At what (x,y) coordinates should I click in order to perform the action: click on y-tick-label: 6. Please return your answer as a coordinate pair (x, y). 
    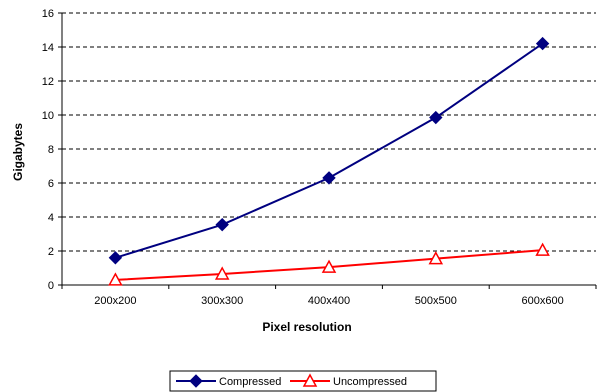
    Looking at the image, I should click on (51, 184).